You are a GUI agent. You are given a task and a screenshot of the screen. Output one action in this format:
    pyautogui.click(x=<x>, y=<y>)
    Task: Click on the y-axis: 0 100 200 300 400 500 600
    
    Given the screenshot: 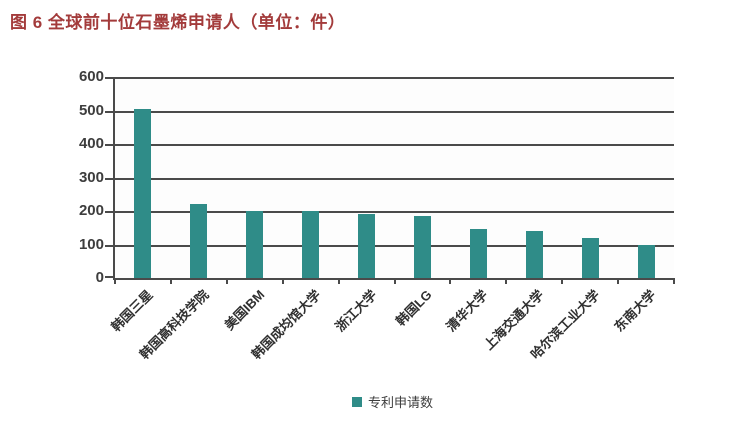 What is the action you would take?
    pyautogui.click(x=80, y=177)
    